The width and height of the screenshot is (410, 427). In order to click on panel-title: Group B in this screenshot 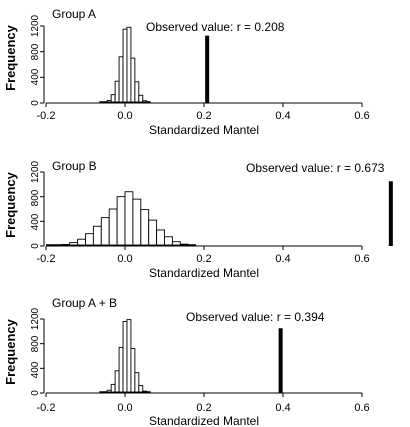, I will do `click(74, 166)`.